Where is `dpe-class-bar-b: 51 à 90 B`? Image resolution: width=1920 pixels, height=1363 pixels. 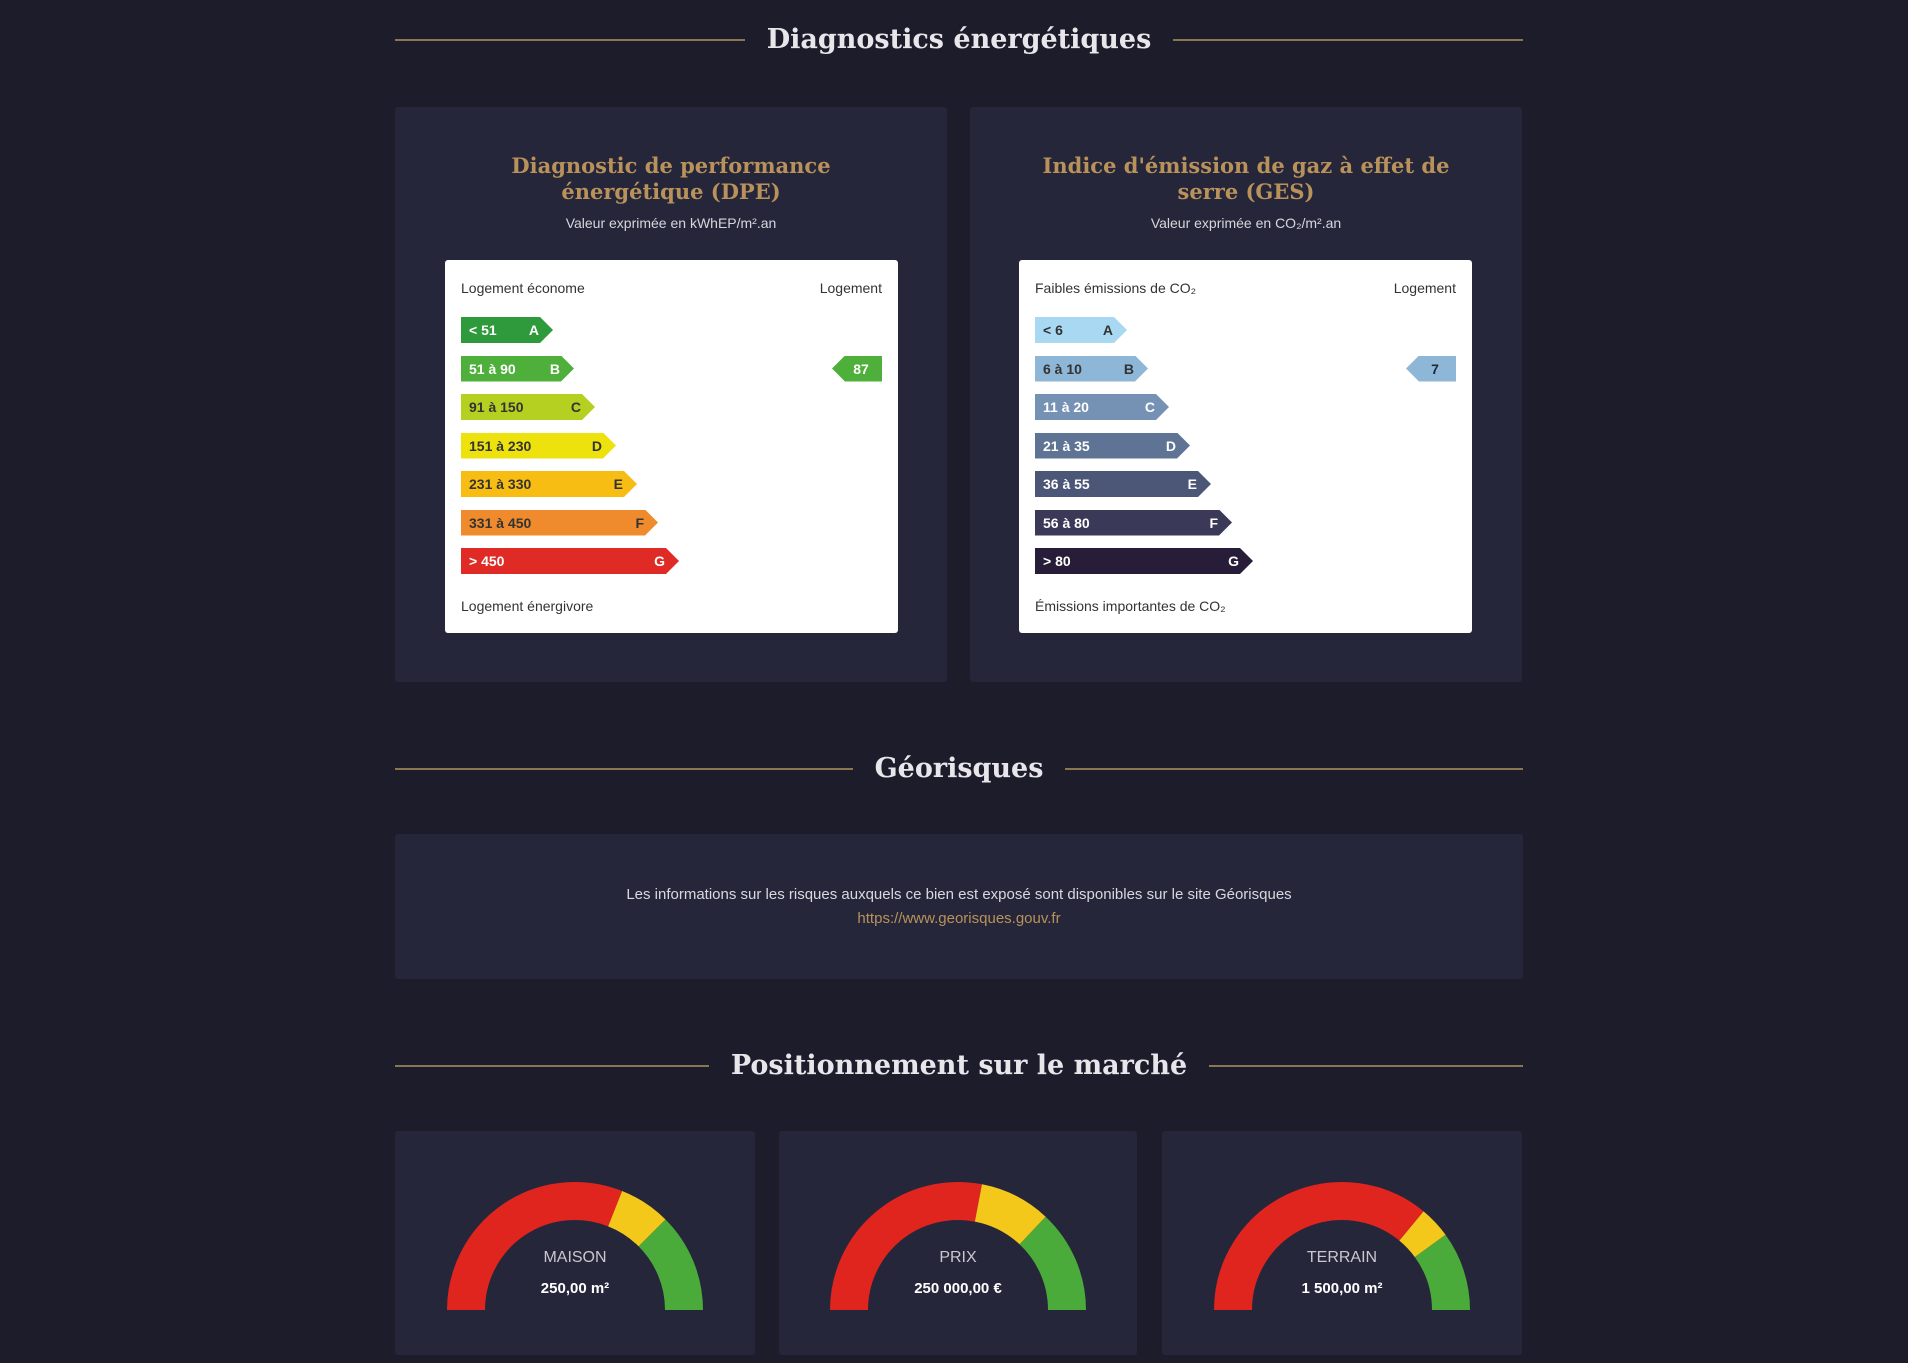 dpe-class-bar-b: 51 à 90 B is located at coordinates (517, 369).